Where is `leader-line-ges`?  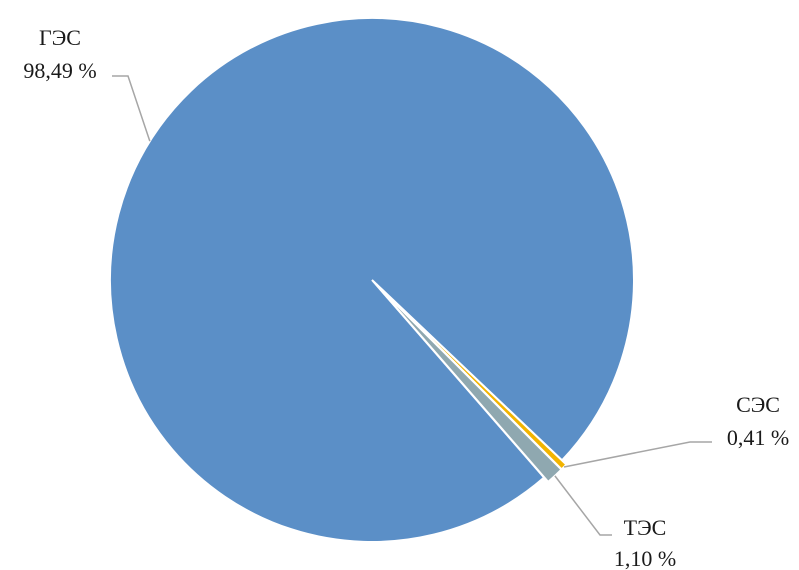 leader-line-ges is located at coordinates (131, 108).